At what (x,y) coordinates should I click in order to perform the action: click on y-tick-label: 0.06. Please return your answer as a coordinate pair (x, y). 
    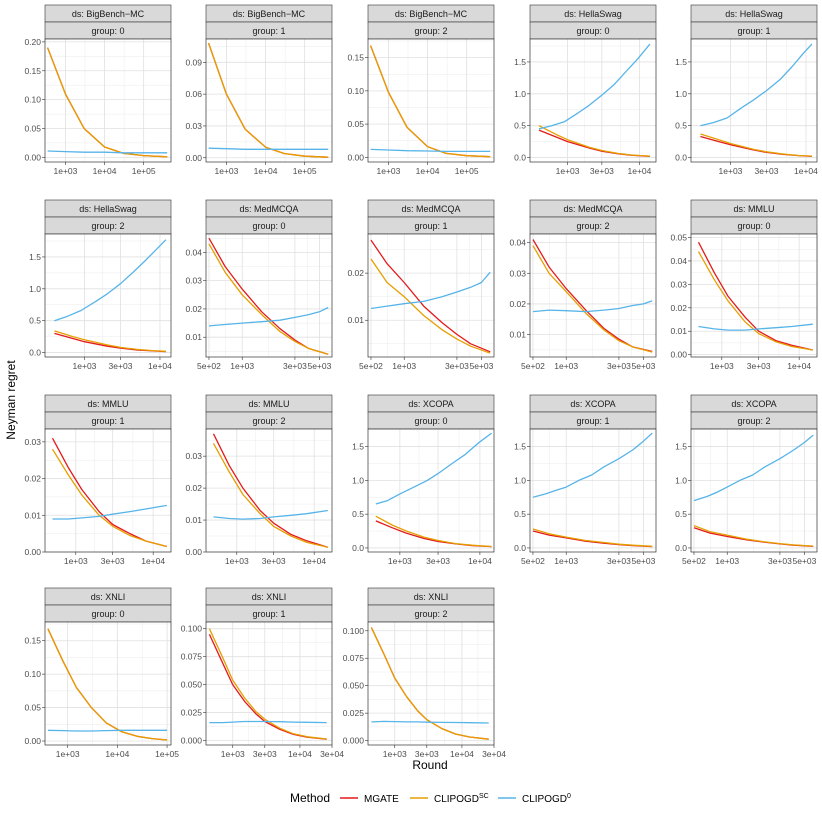
    Looking at the image, I should click on (193, 94).